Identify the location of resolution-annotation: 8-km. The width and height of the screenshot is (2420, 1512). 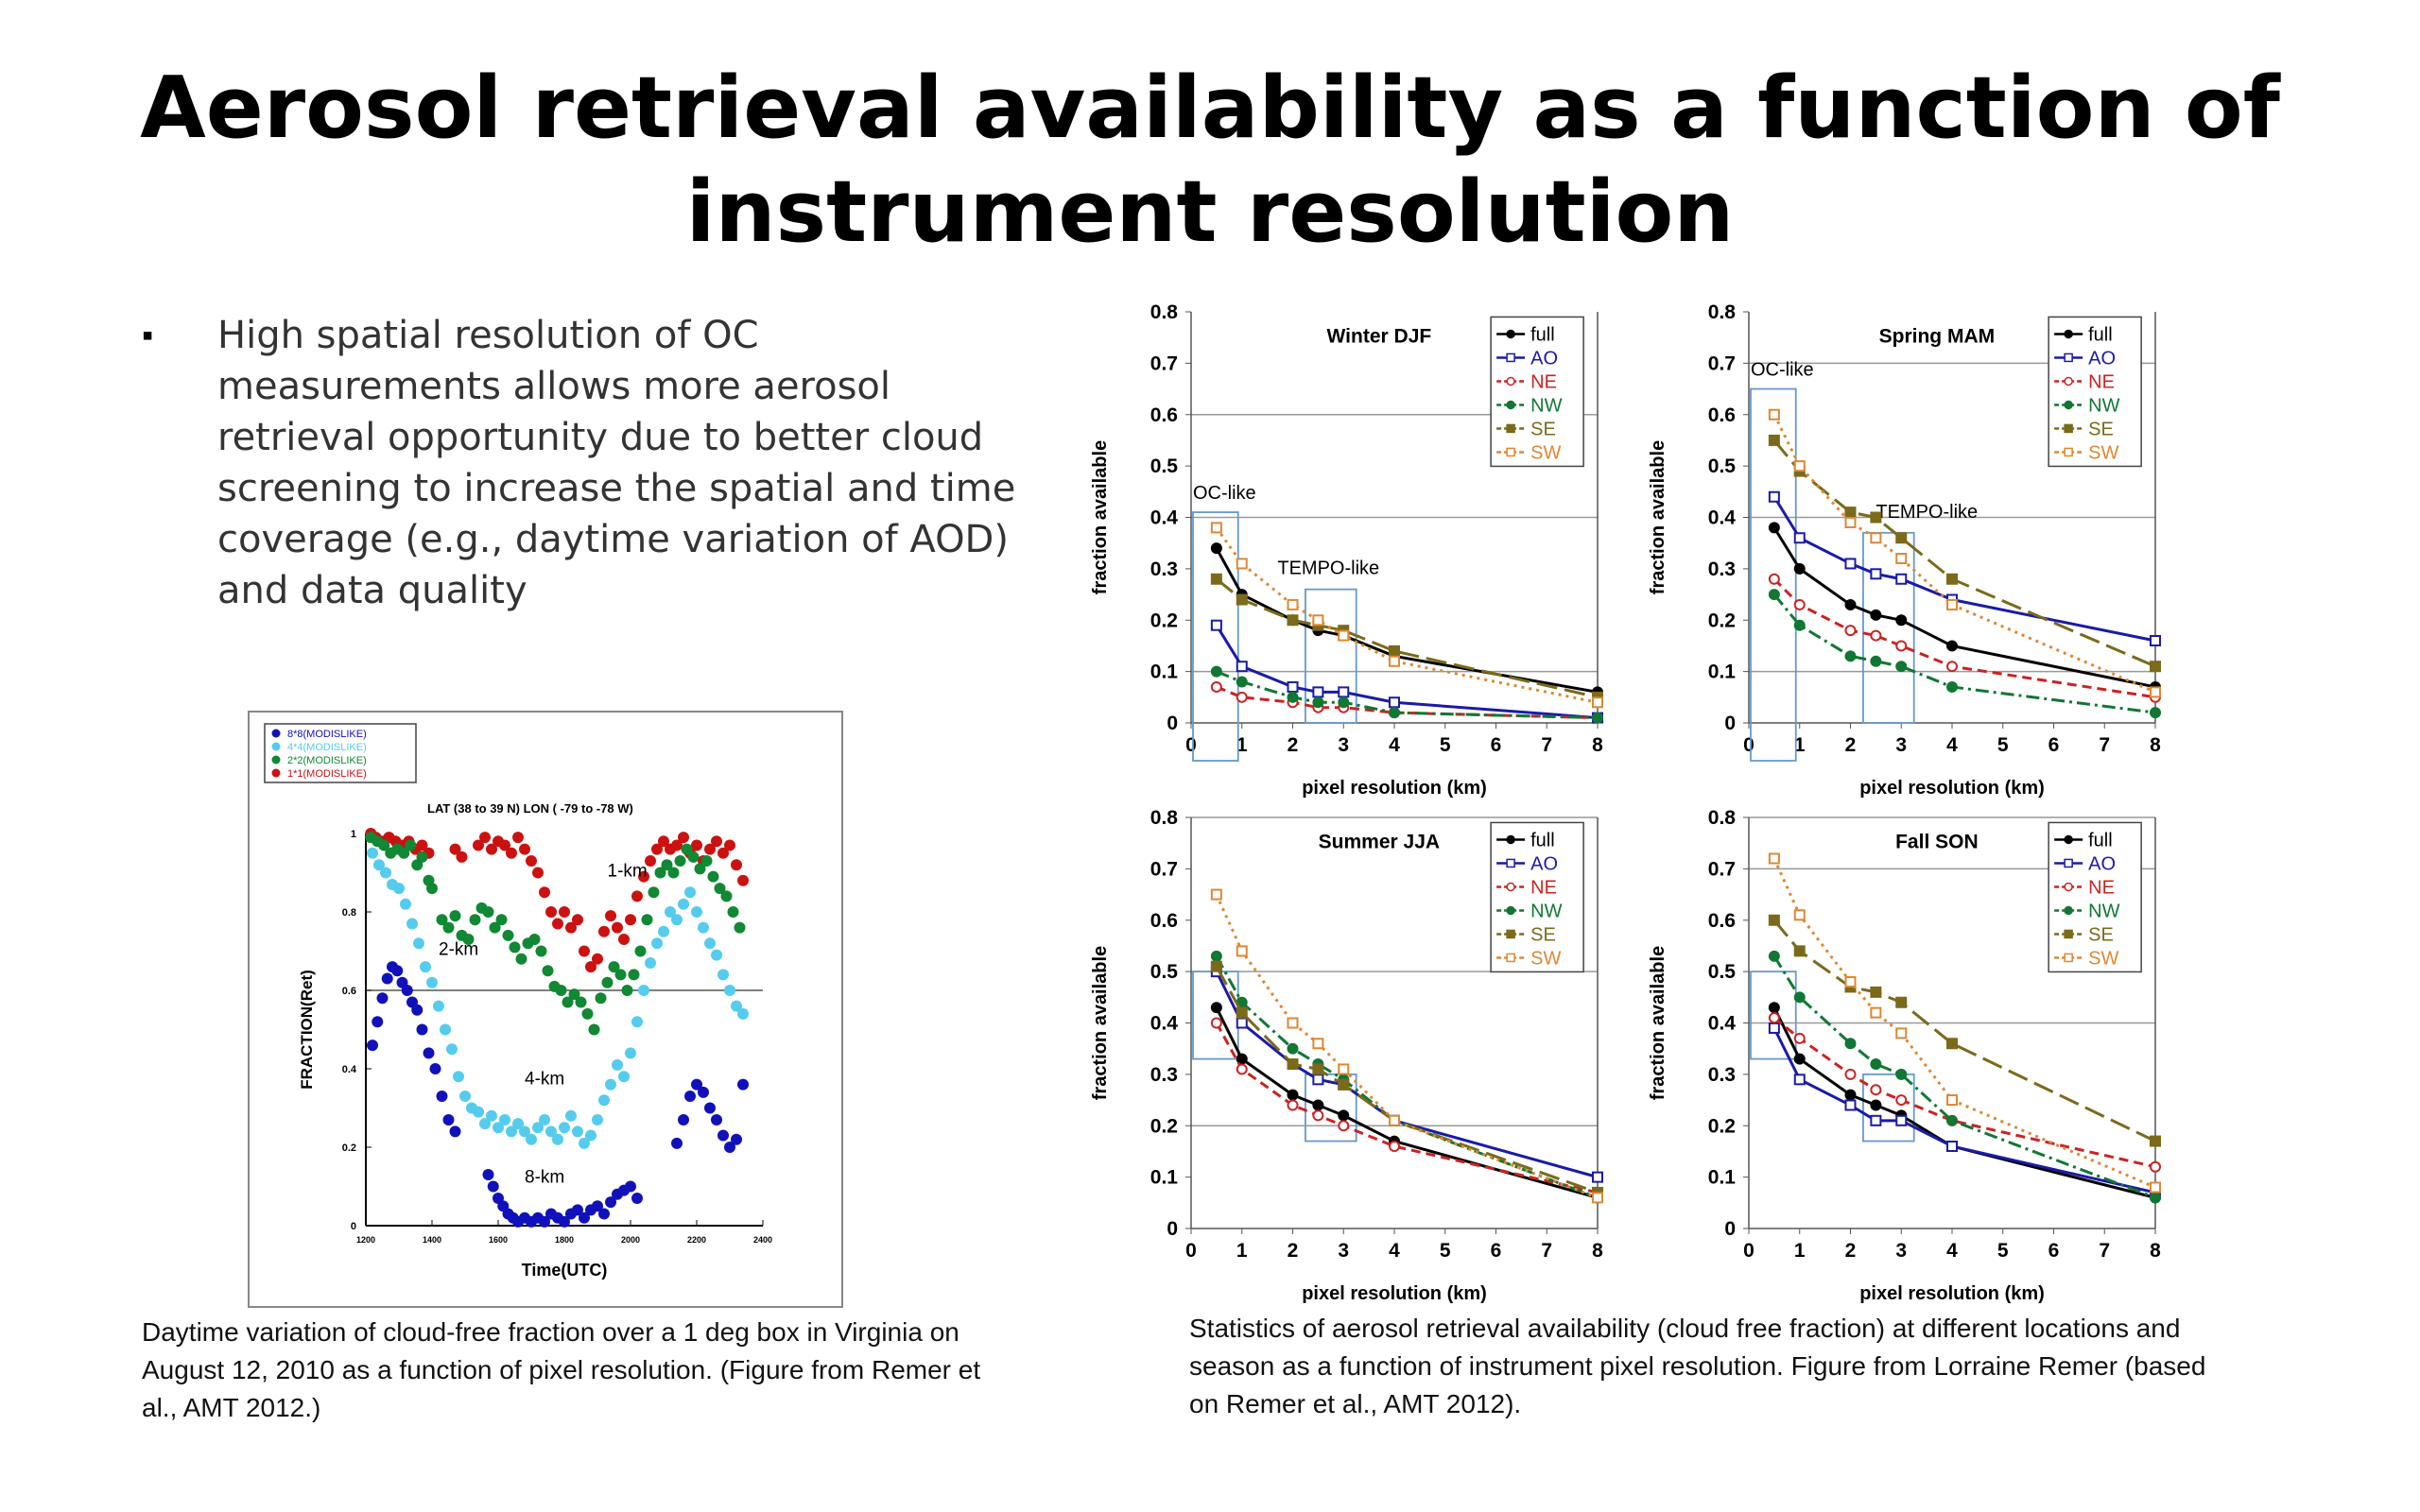
(544, 1177).